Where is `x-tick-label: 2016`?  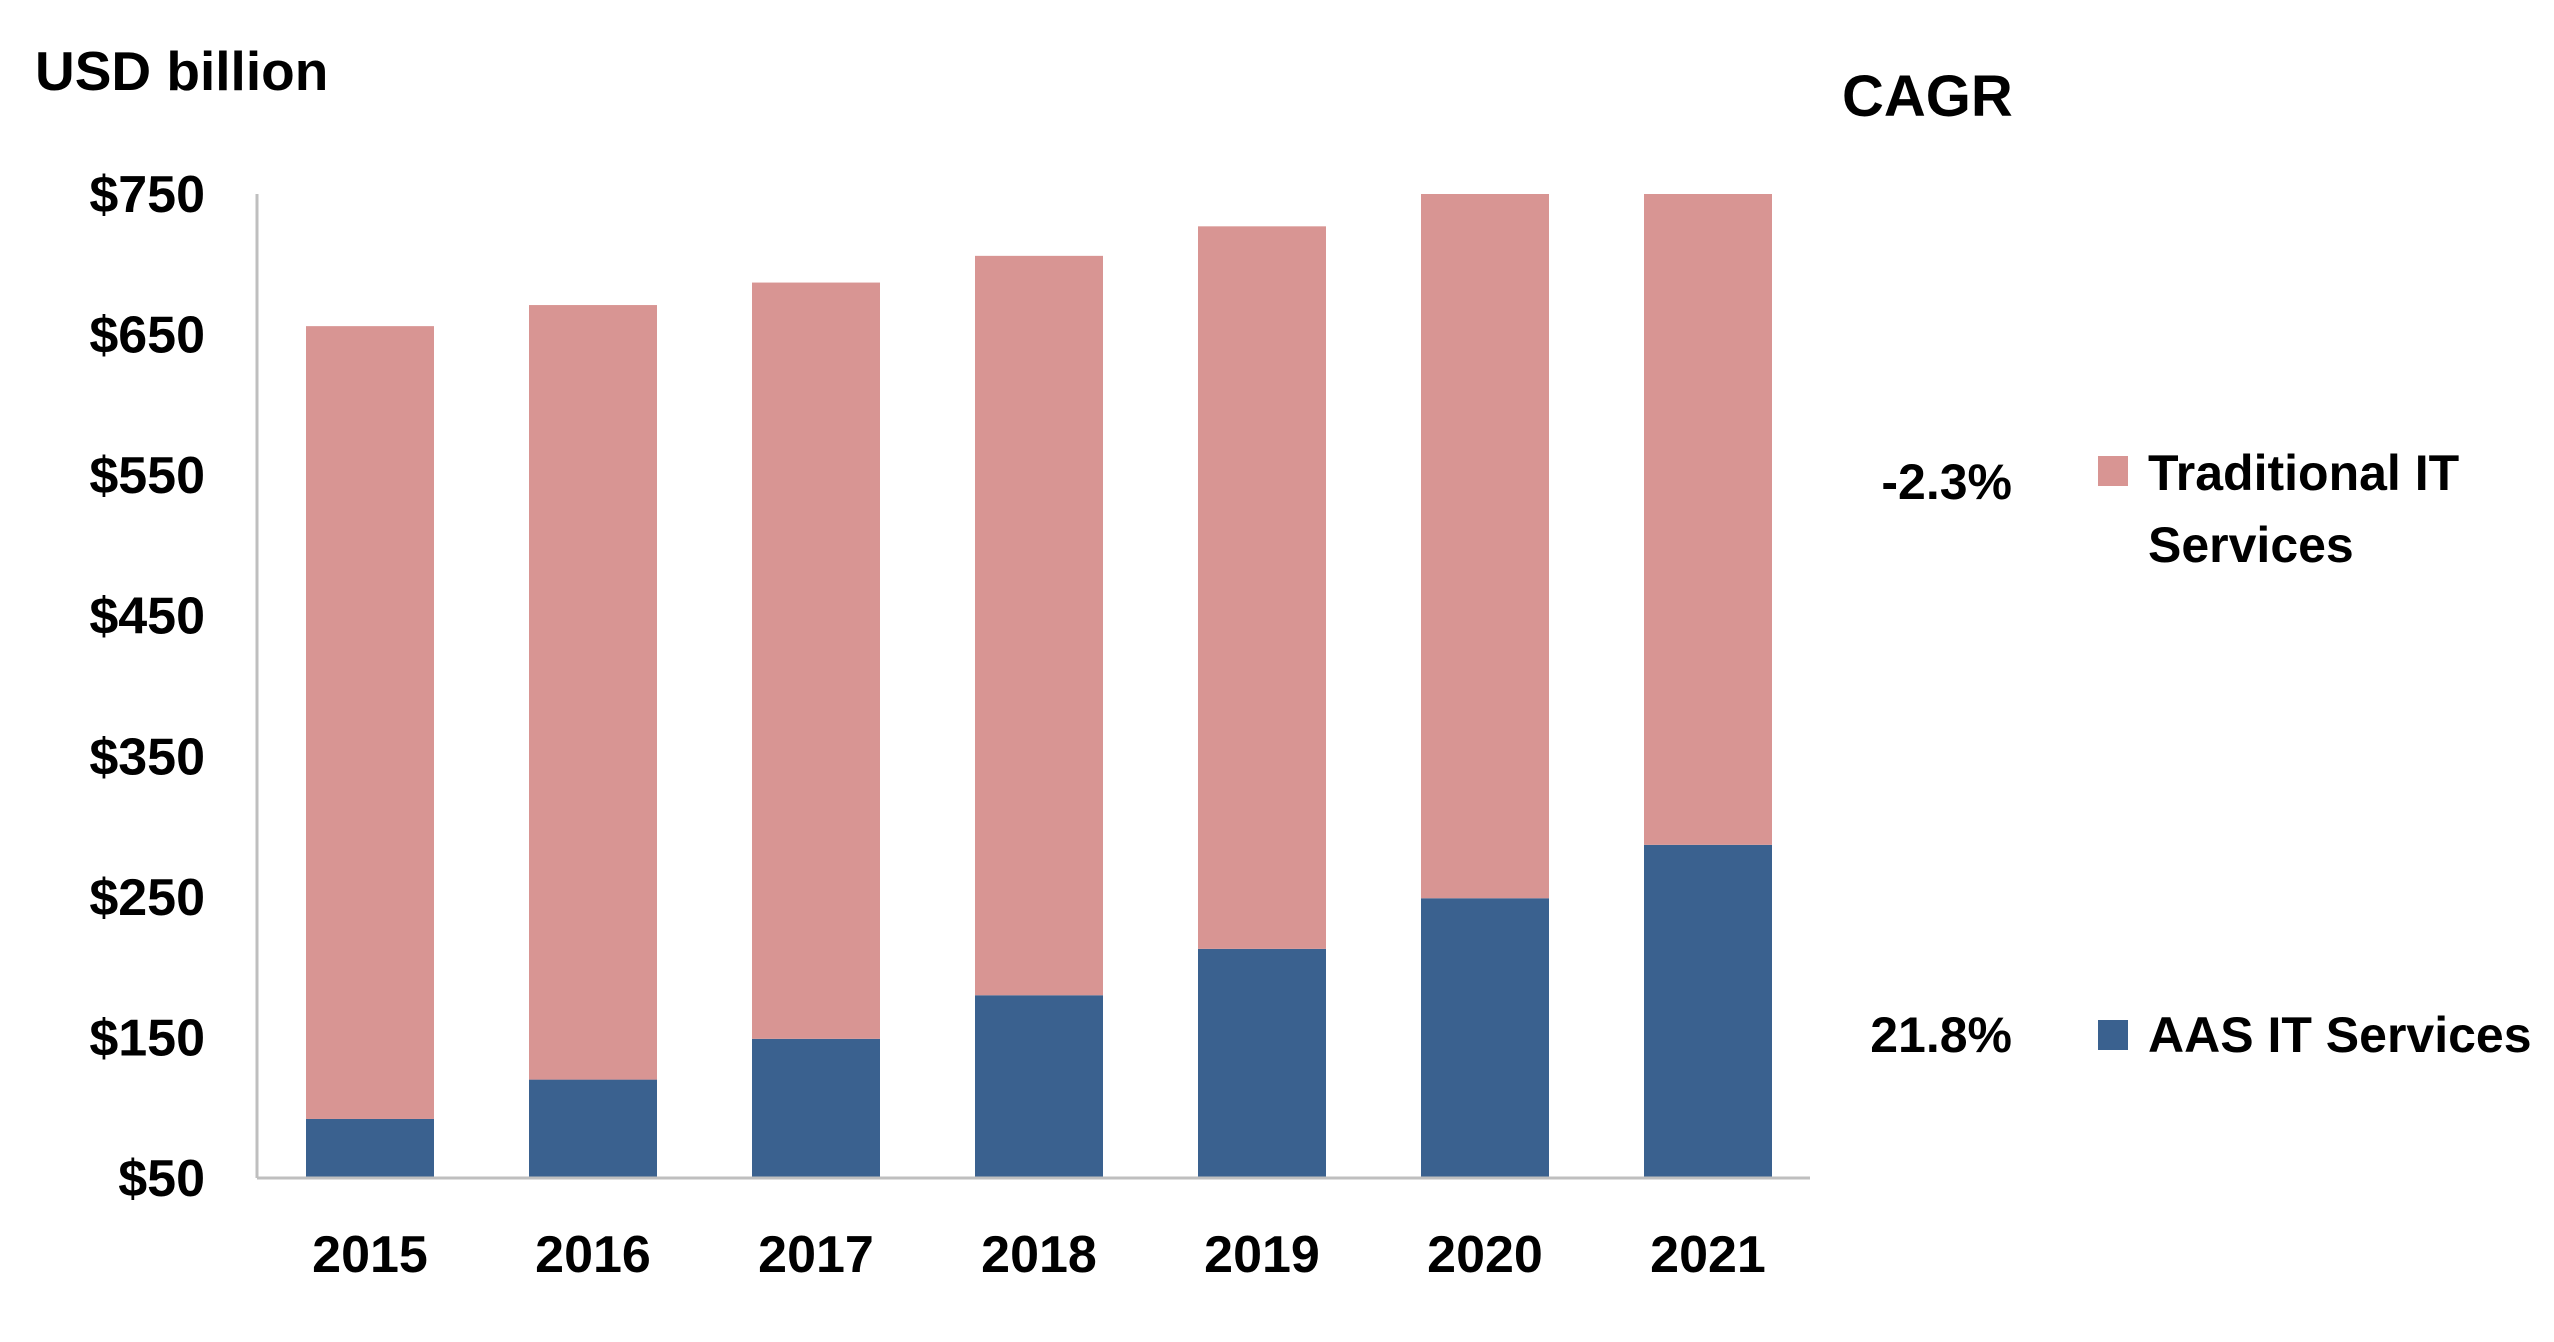
x-tick-label: 2016 is located at coordinates (593, 1255).